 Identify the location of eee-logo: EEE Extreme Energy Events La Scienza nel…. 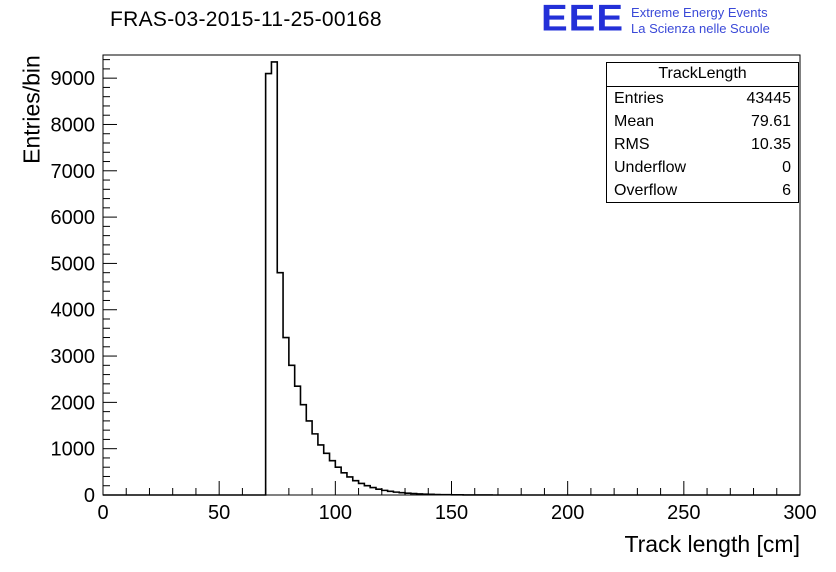
(655, 19).